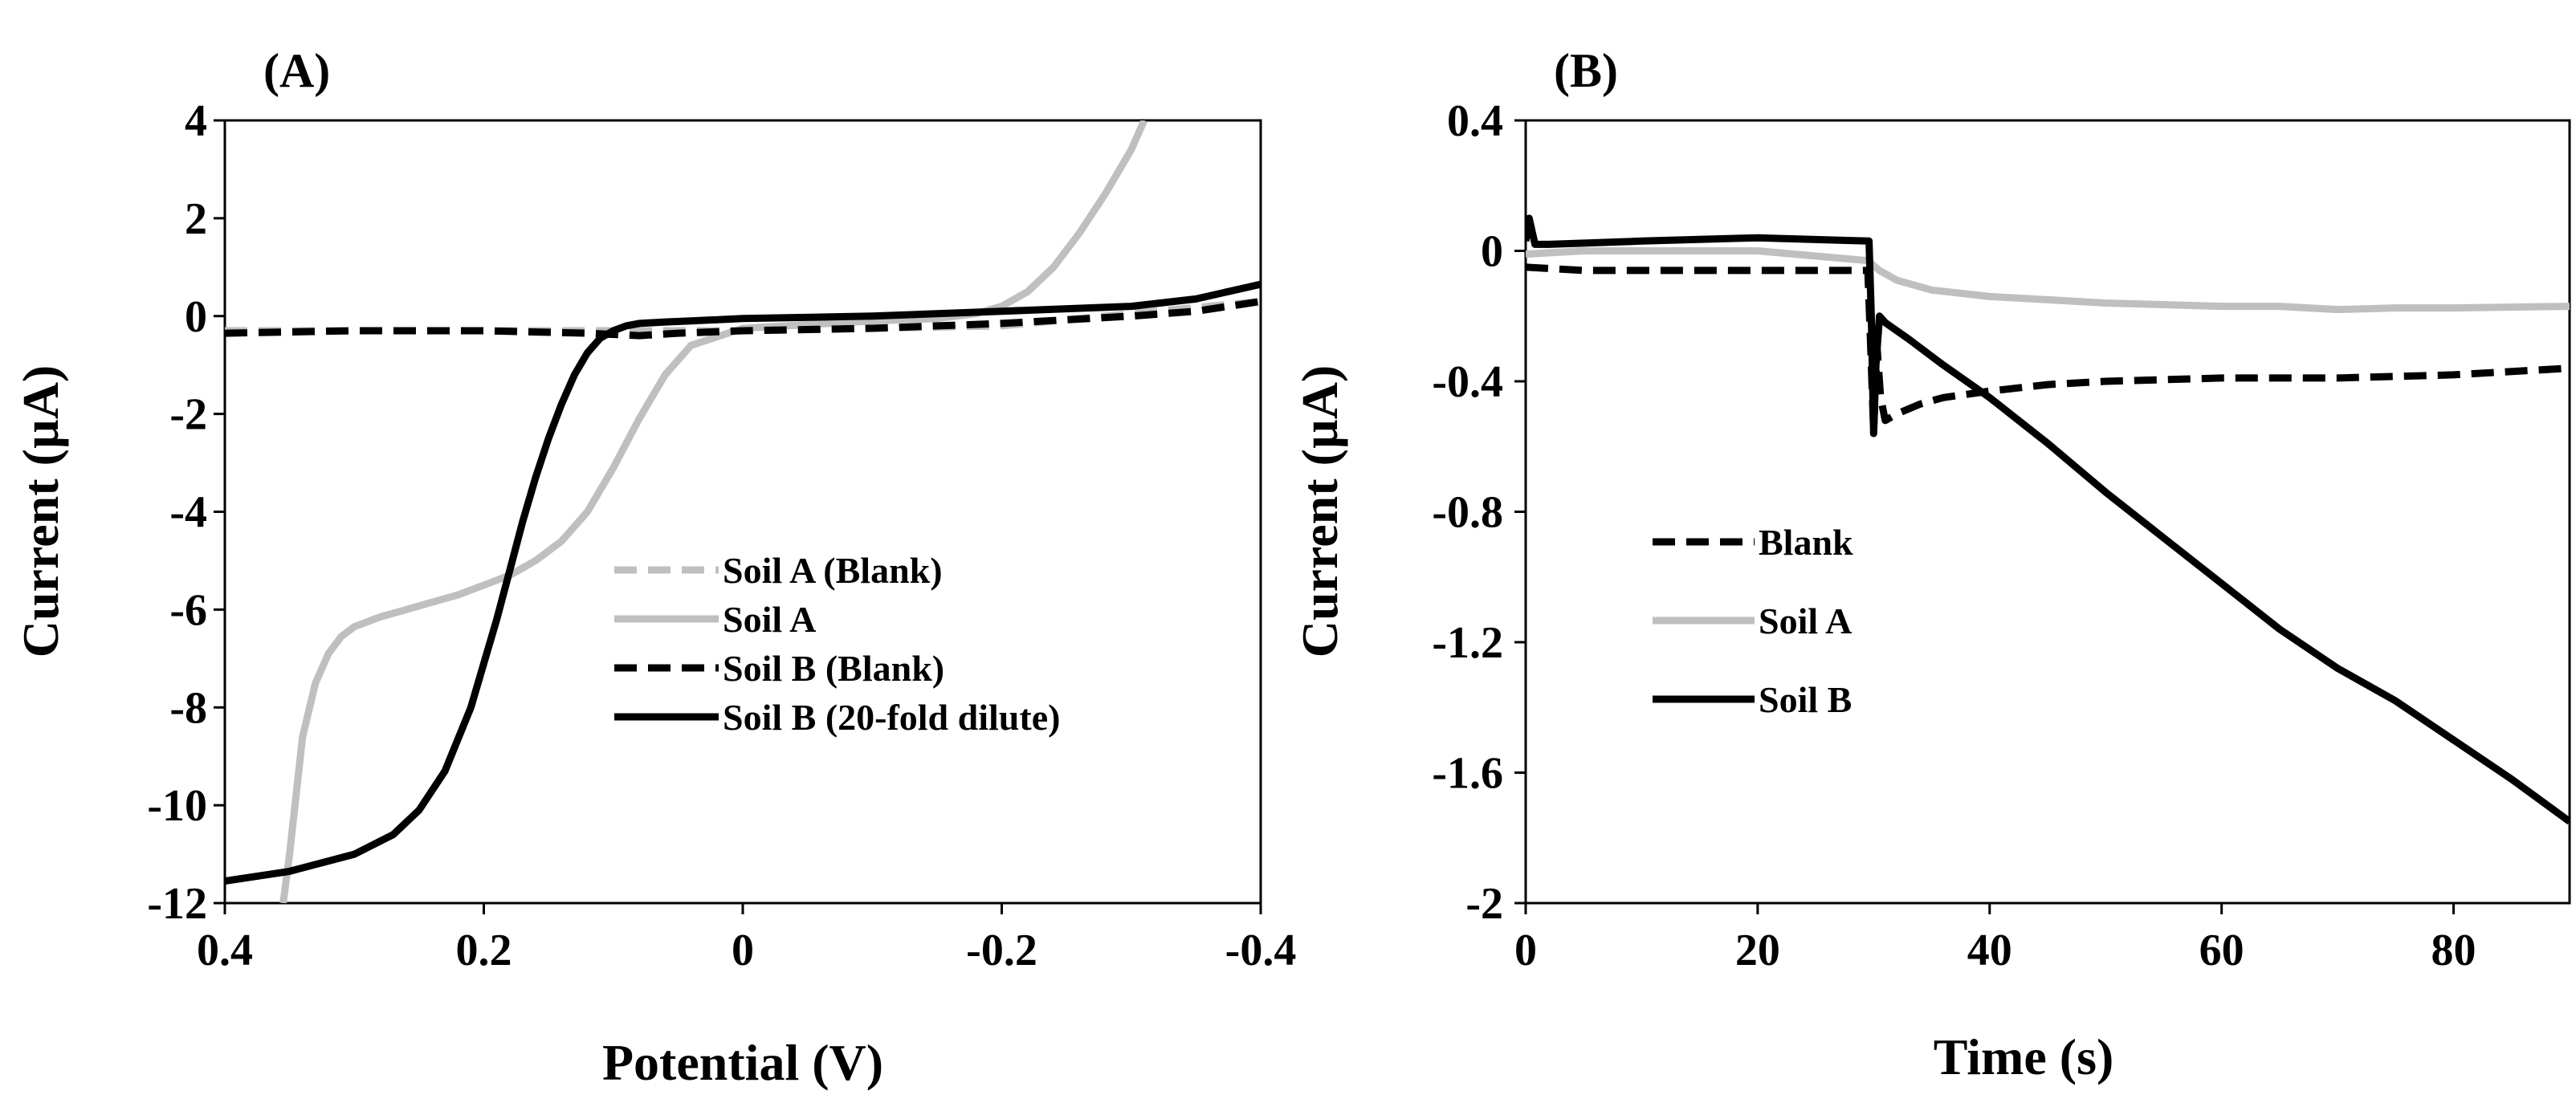 The height and width of the screenshot is (1107, 2576). Describe the element at coordinates (1805, 700) in the screenshot. I see `legend-label: Soil B` at that location.